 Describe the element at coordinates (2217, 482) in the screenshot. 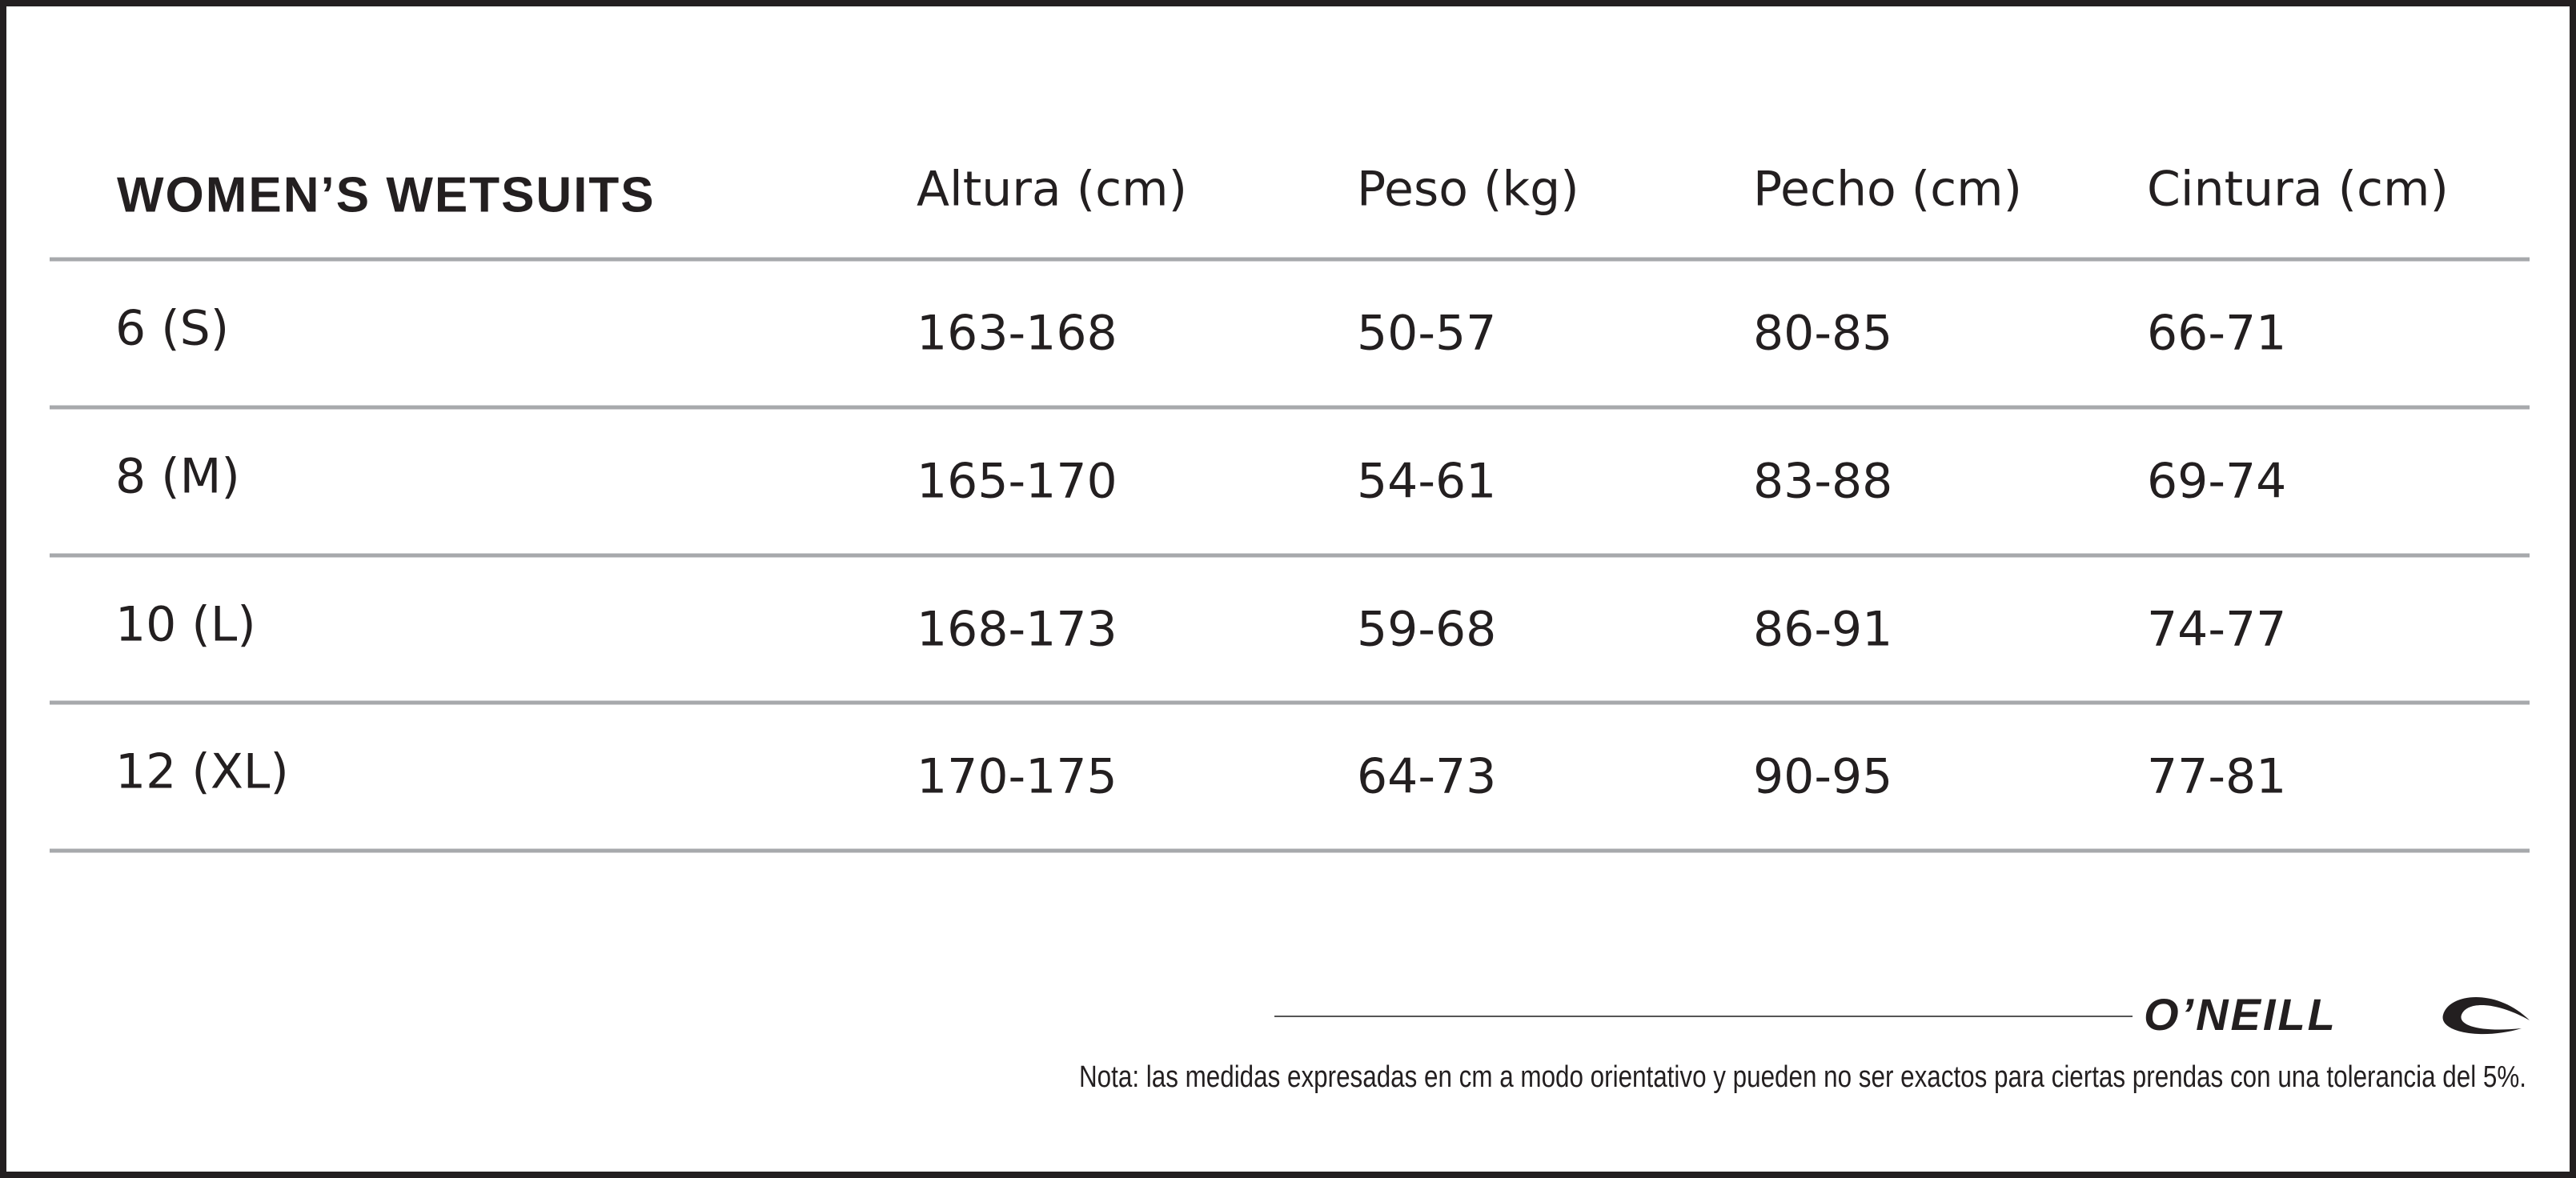

I see `cell: 69-74` at that location.